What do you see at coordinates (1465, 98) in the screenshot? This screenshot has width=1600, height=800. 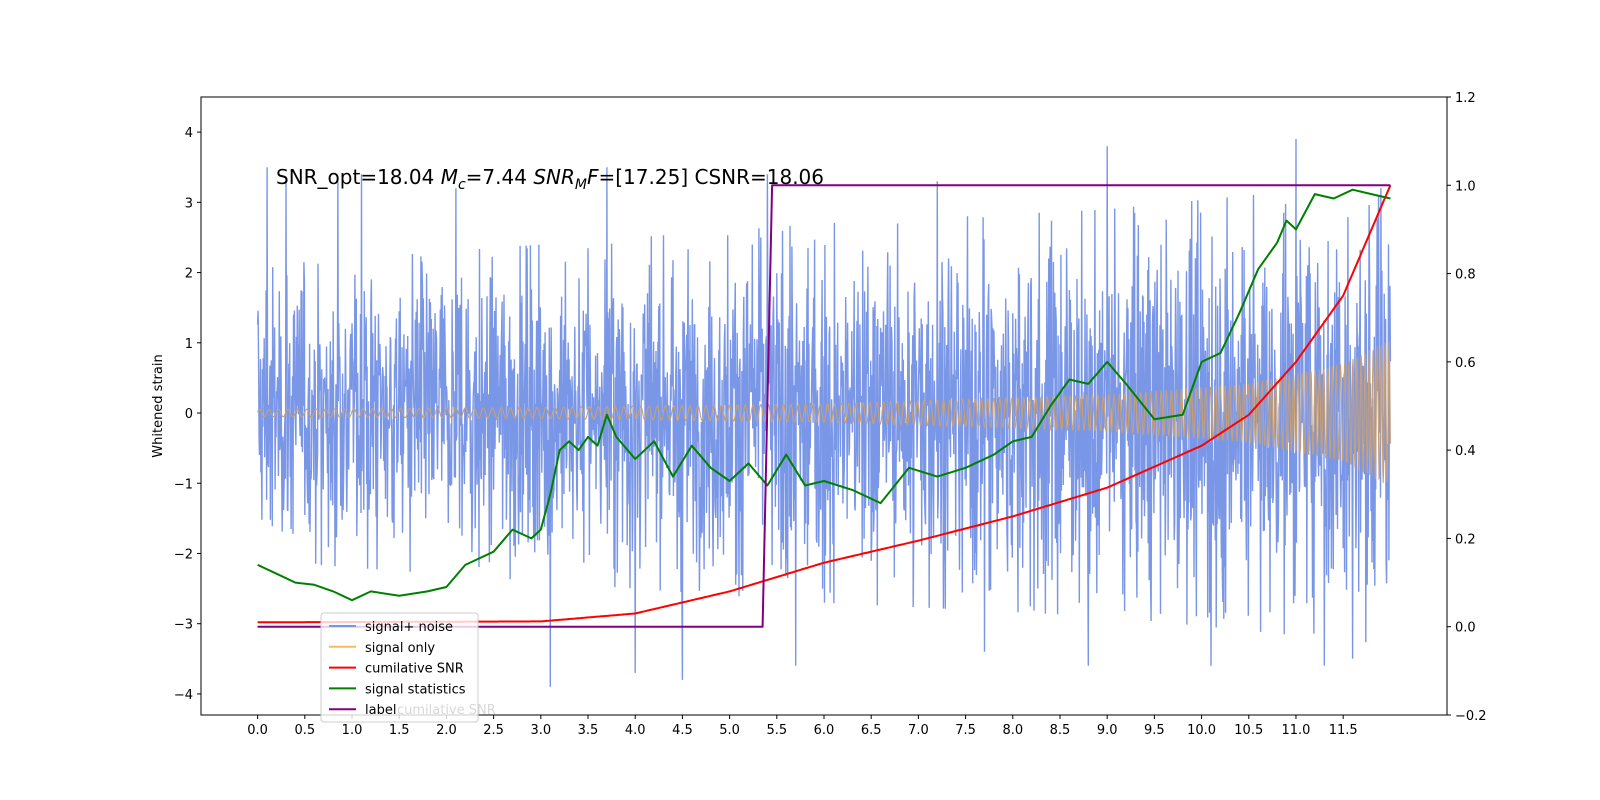 I see `y2-tick-label: 1.2` at bounding box center [1465, 98].